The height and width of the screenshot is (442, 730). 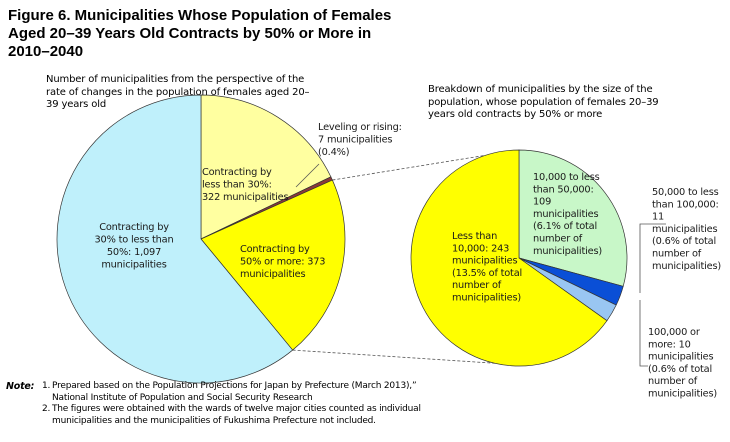 What do you see at coordinates (674, 332) in the screenshot?
I see `slice-label-line: 100,000 or` at bounding box center [674, 332].